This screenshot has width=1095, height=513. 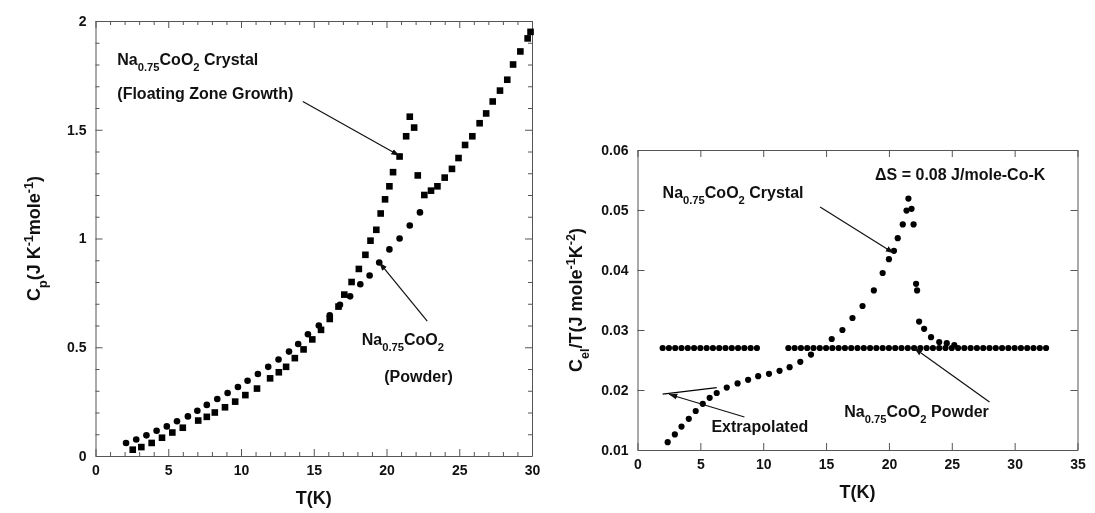 What do you see at coordinates (77, 347) in the screenshot?
I see `y-tick-label: 0.5` at bounding box center [77, 347].